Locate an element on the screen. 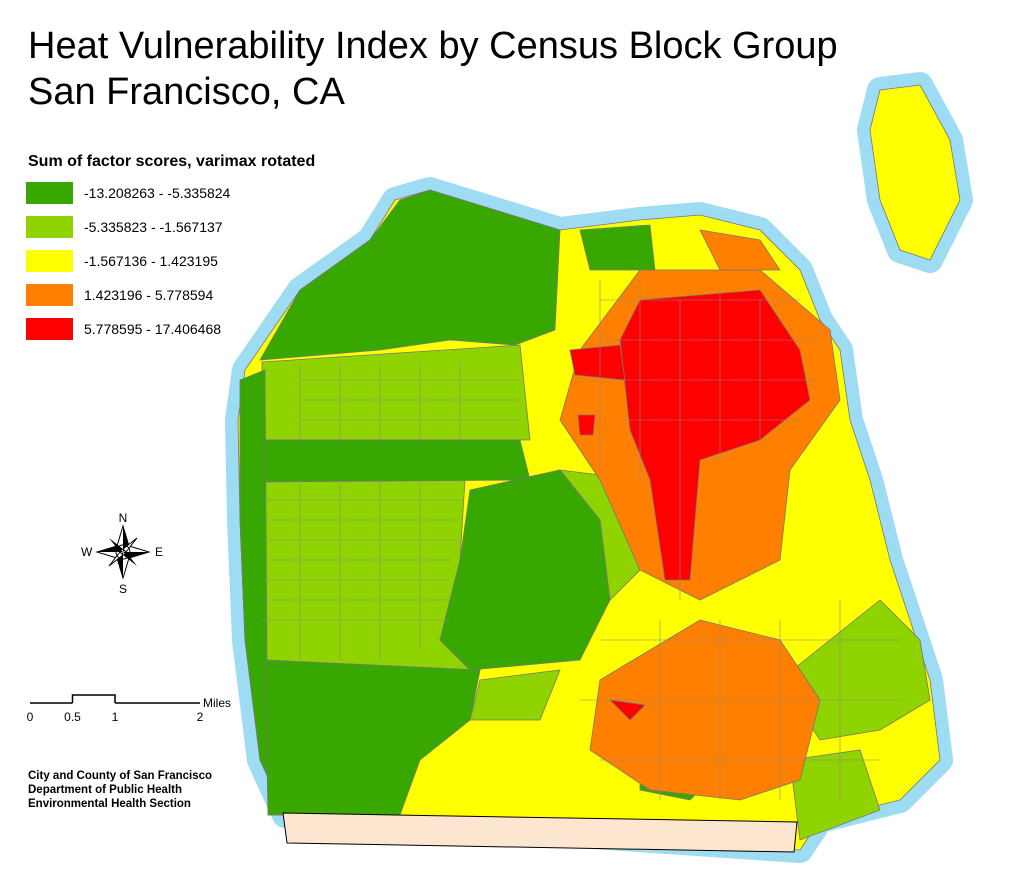  compass-w: W is located at coordinates (87, 552).